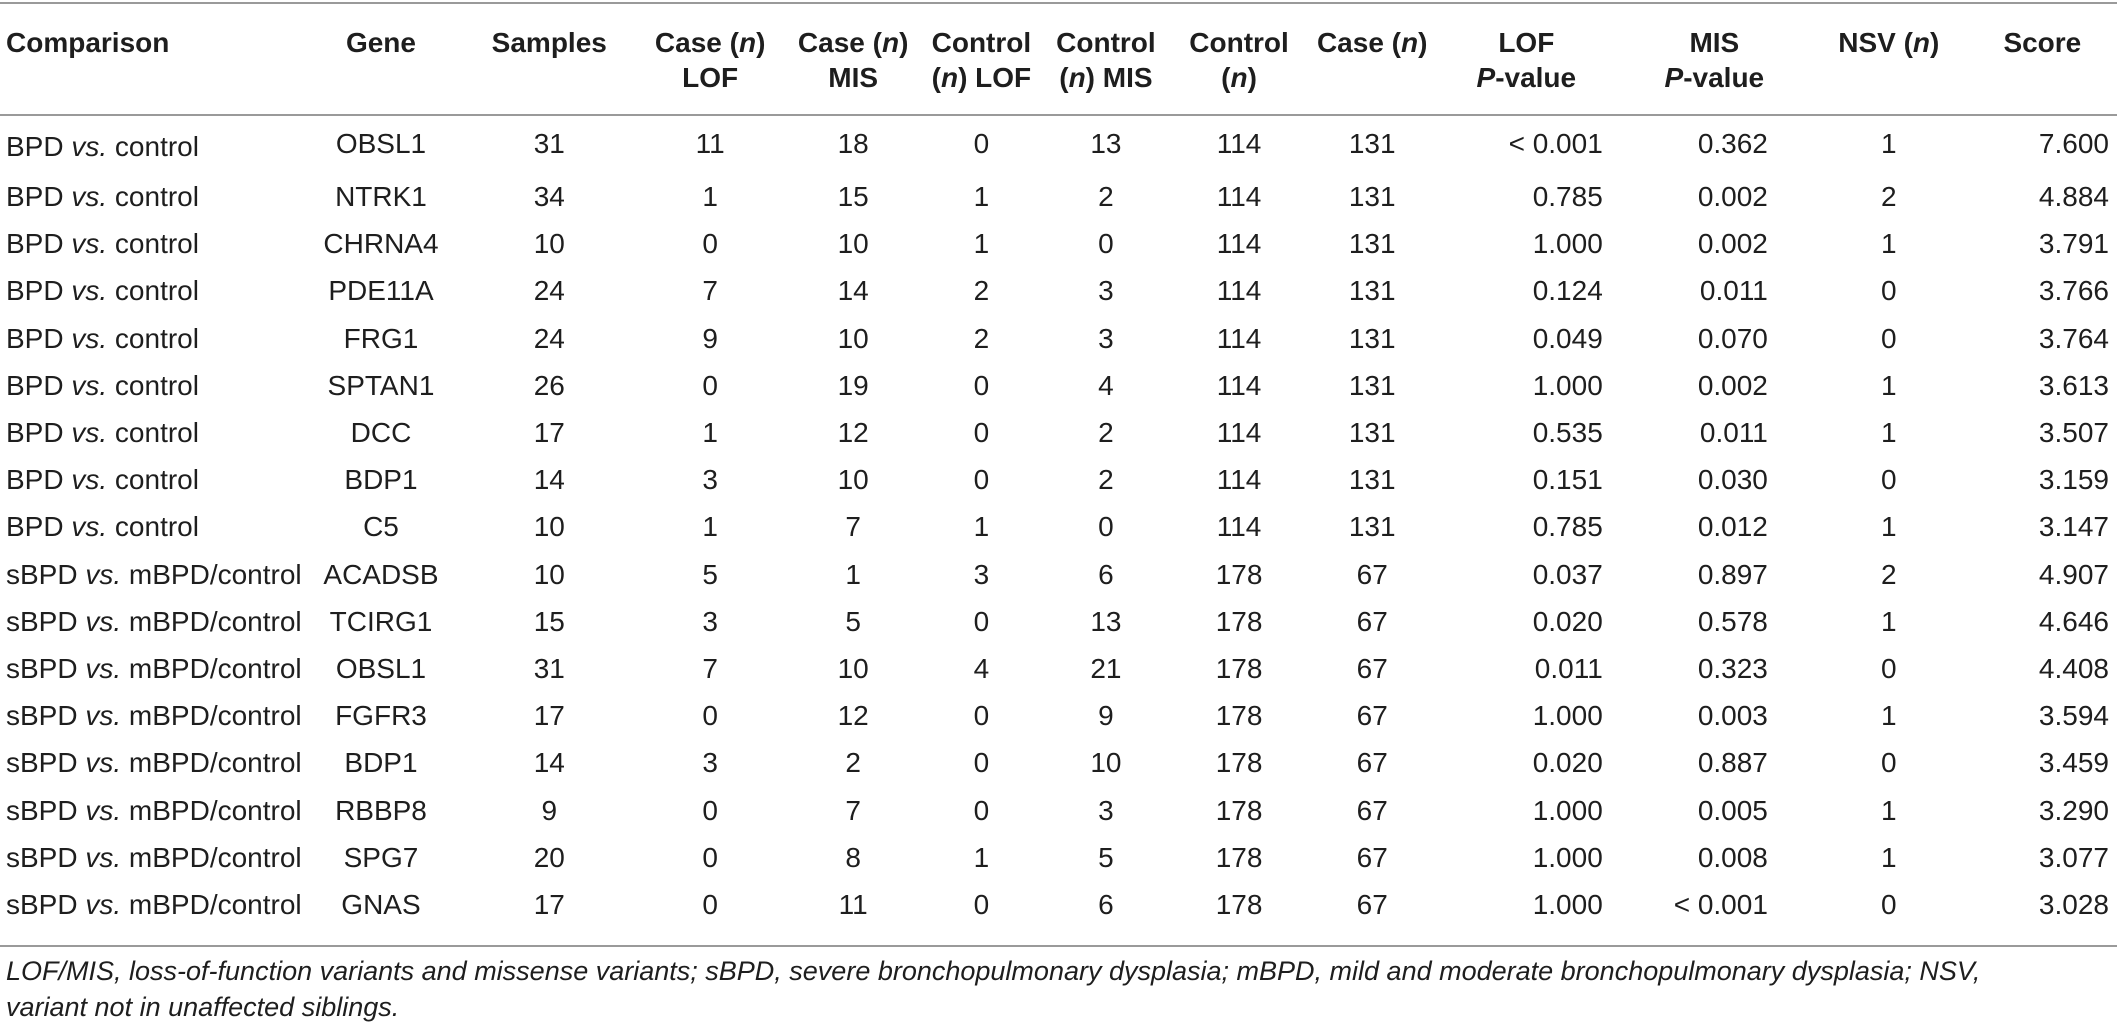  I want to click on col-header-score: Score, so click(2042, 42).